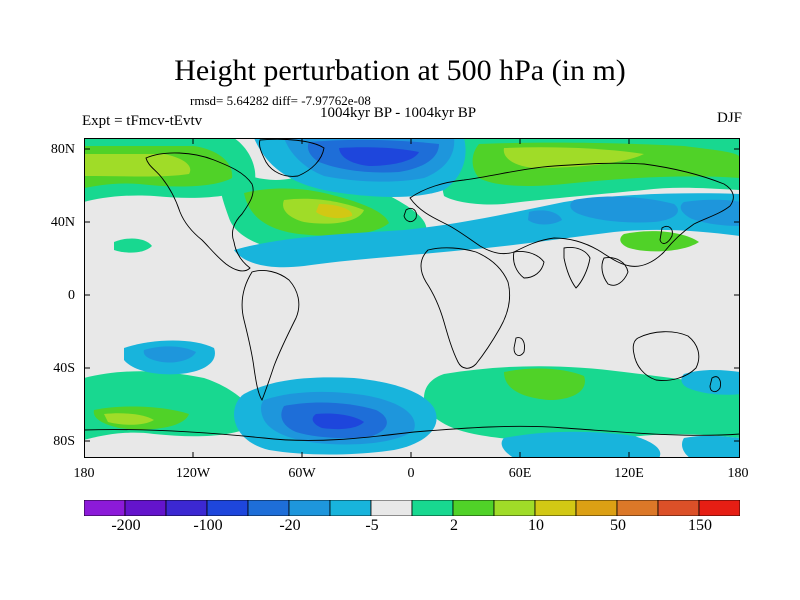 Image resolution: width=800 pixels, height=600 pixels. Describe the element at coordinates (133, 245) in the screenshot. I see `north-pacific-positive-patch` at that location.